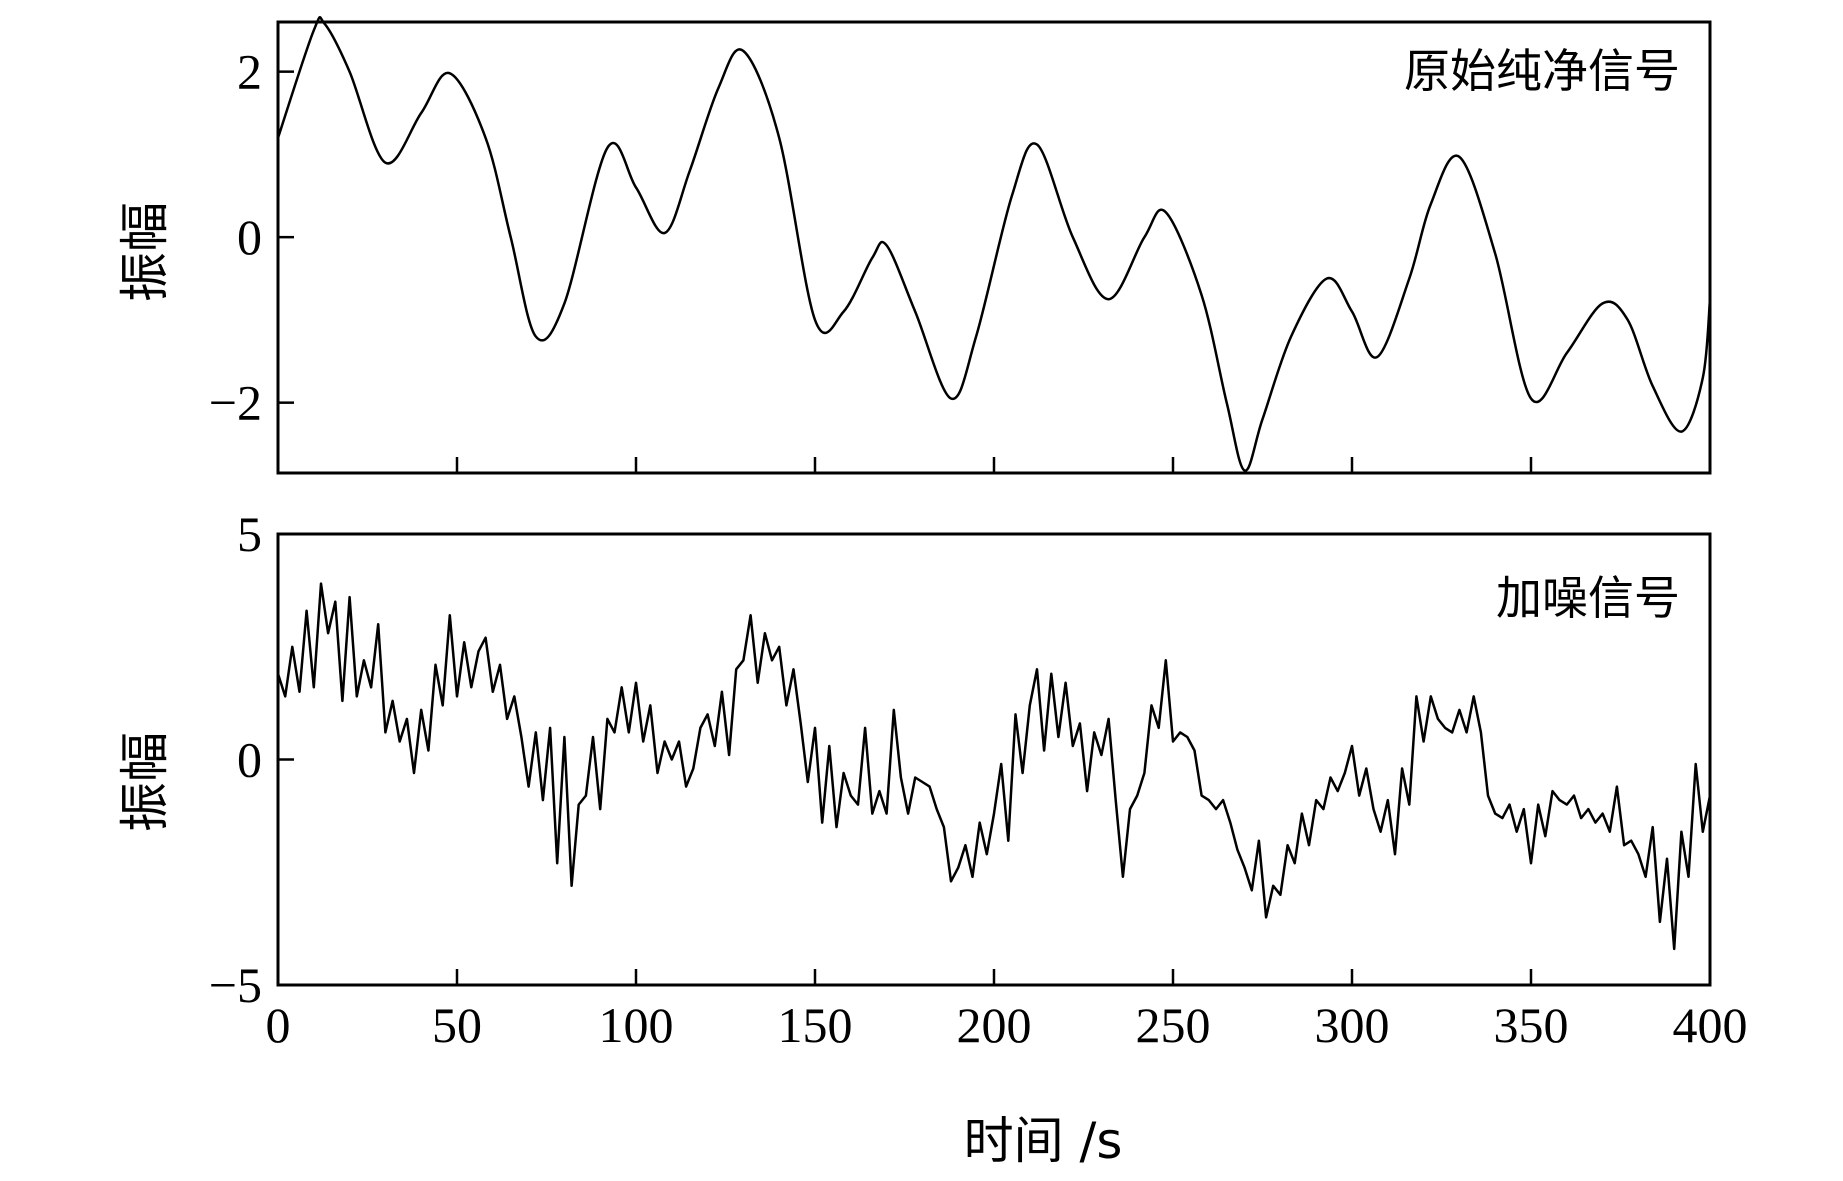 The width and height of the screenshot is (1843, 1181). Describe the element at coordinates (1531, 1025) in the screenshot. I see `x-tick-label-350: 350` at that location.